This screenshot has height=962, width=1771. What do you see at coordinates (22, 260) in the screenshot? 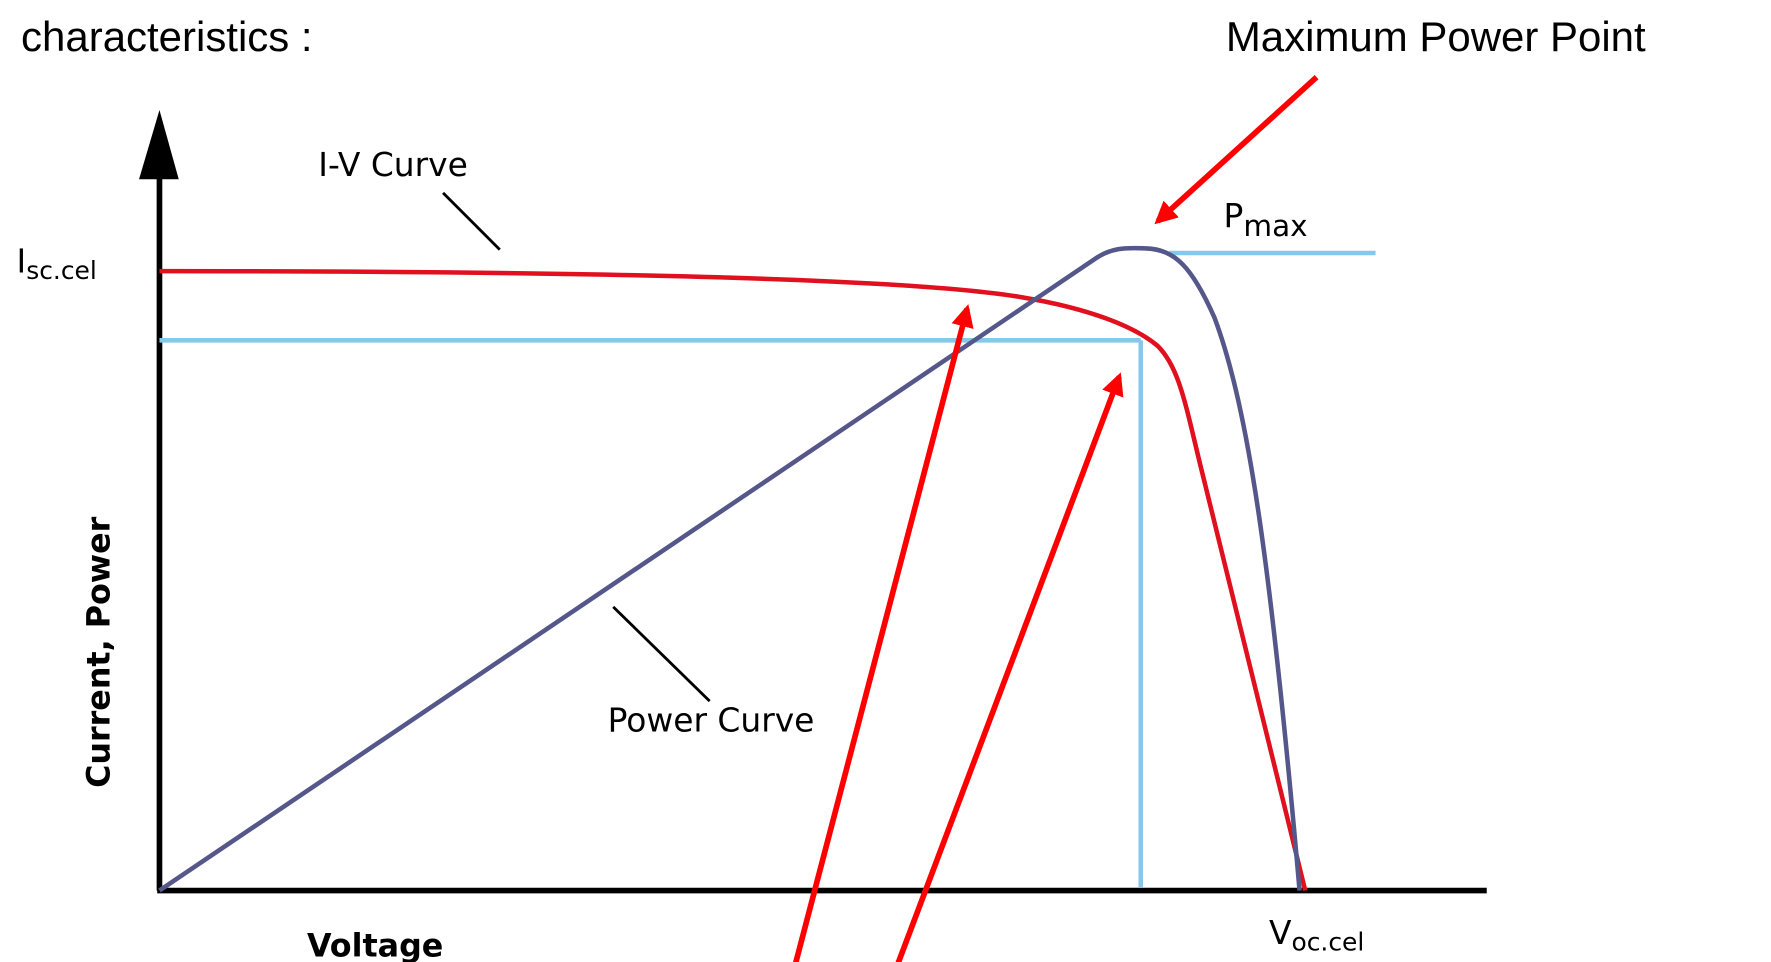
I see `isc-main: I` at bounding box center [22, 260].